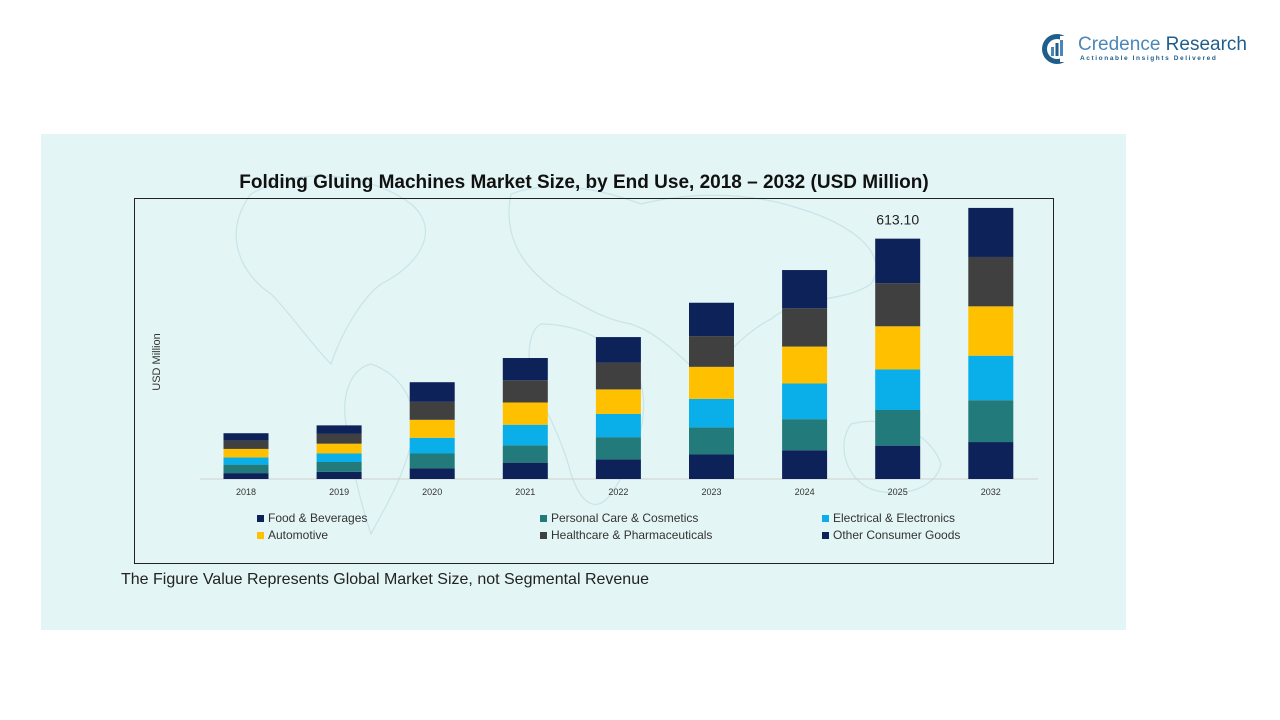  What do you see at coordinates (894, 518) in the screenshot?
I see `legend-label: Electrical & Electronics` at bounding box center [894, 518].